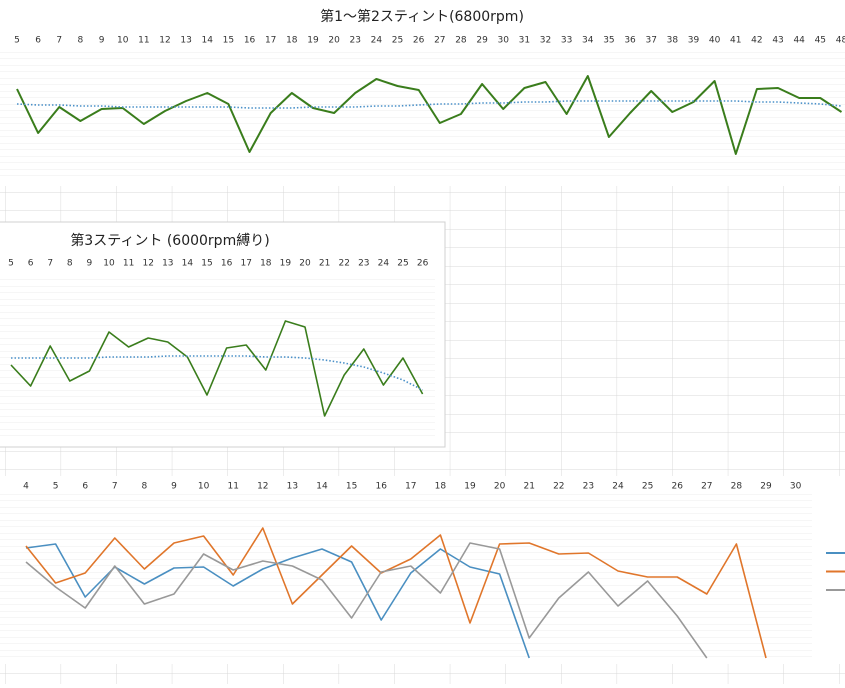  What do you see at coordinates (608, 41) in the screenshot?
I see `x-tick-label: 35` at bounding box center [608, 41].